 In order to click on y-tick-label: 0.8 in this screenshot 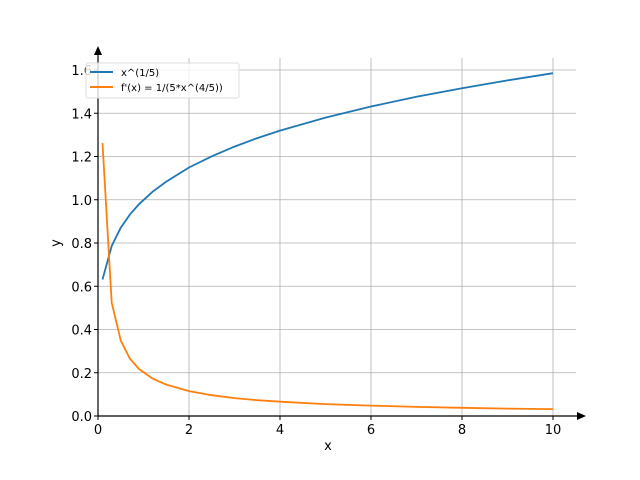, I will do `click(81, 244)`.